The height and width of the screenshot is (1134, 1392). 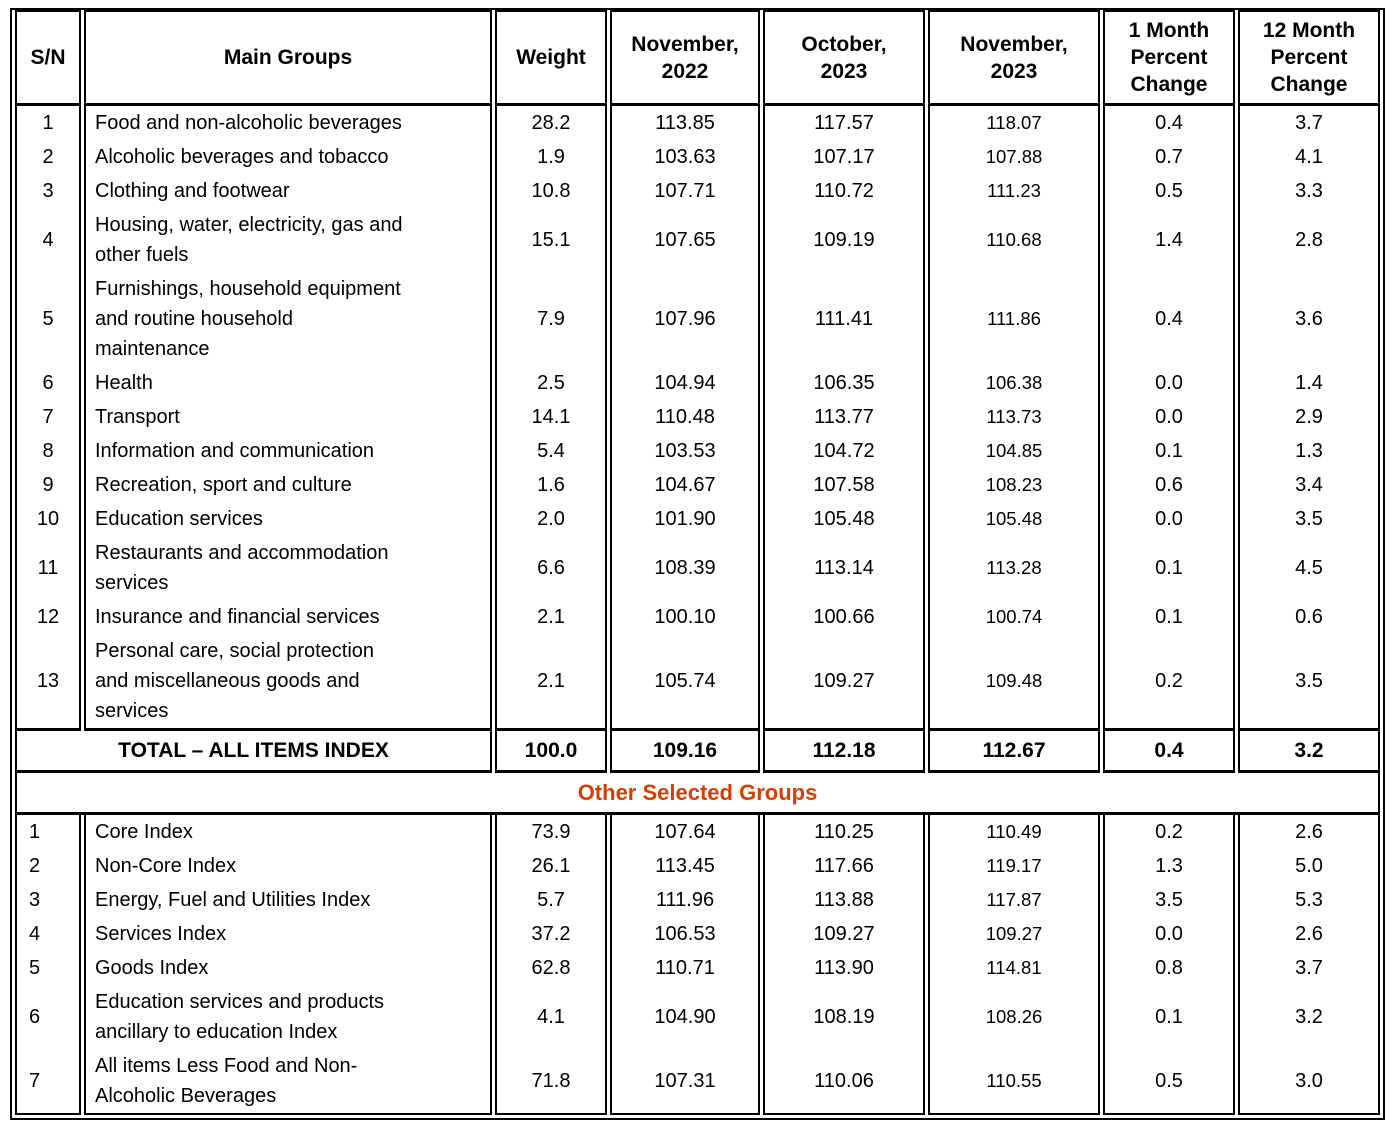 I want to click on oct-2023-cell: 100.66, so click(x=844, y=617).